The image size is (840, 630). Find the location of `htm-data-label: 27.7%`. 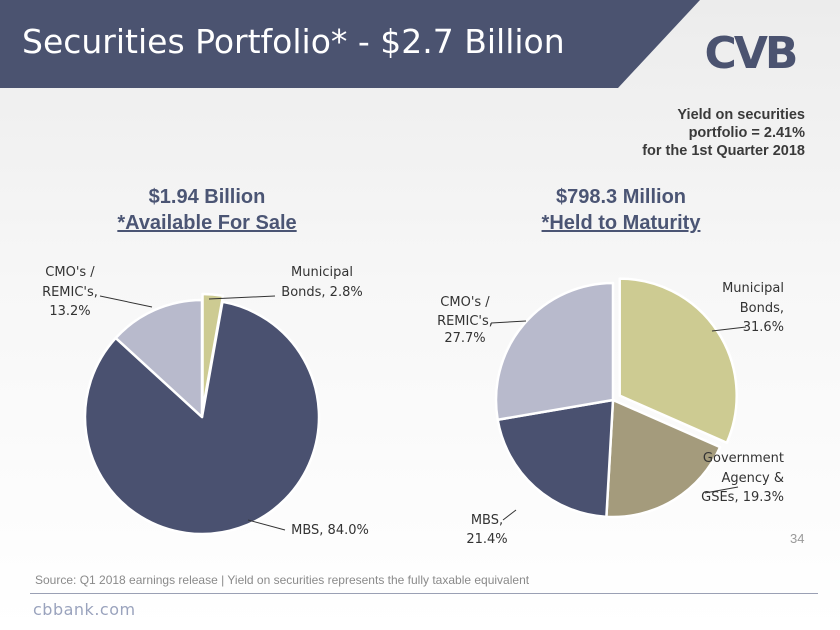

htm-data-label: 27.7% is located at coordinates (464, 338).